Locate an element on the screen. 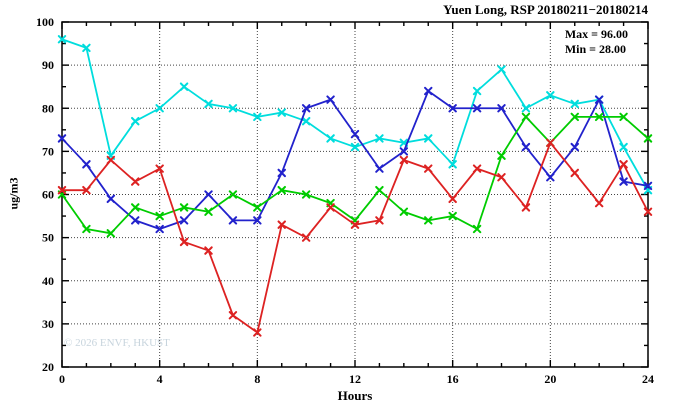 This screenshot has height=409, width=674. y-tick-label: 40 is located at coordinates (48, 281).